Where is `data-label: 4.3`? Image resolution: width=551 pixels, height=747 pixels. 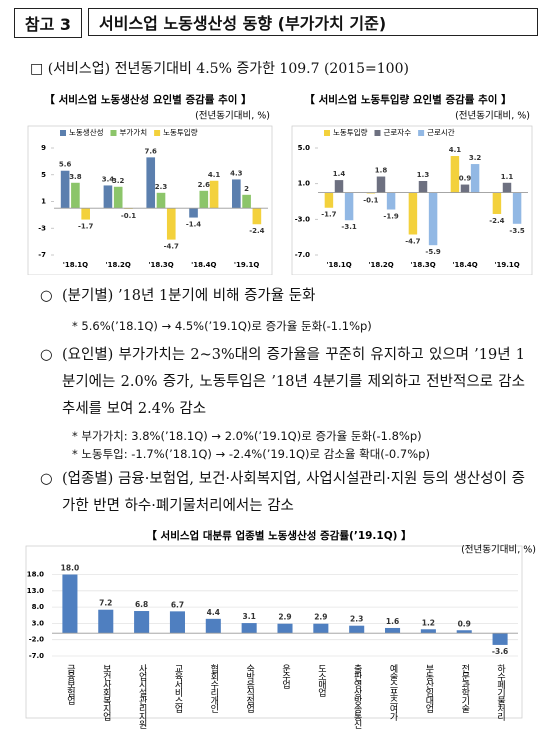 data-label: 4.3 is located at coordinates (236, 173).